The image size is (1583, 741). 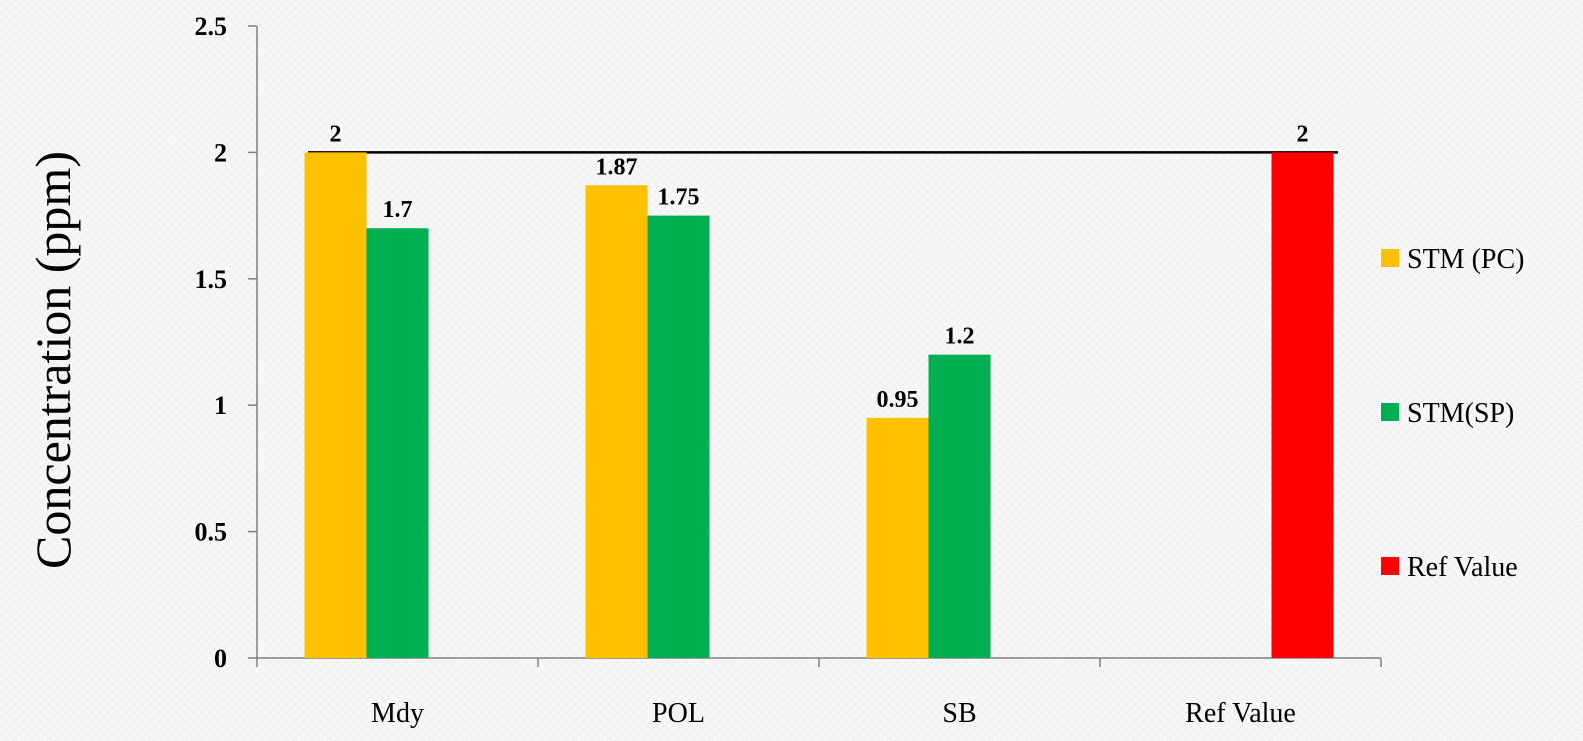 What do you see at coordinates (1240, 713) in the screenshot?
I see `x-tick-label: Ref Value` at bounding box center [1240, 713].